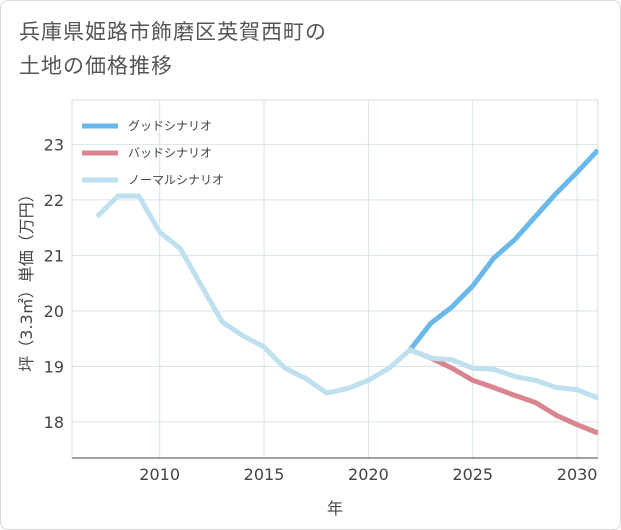 Image resolution: width=621 pixels, height=530 pixels. What do you see at coordinates (335, 508) in the screenshot?
I see `x-axis-label: 年` at bounding box center [335, 508].